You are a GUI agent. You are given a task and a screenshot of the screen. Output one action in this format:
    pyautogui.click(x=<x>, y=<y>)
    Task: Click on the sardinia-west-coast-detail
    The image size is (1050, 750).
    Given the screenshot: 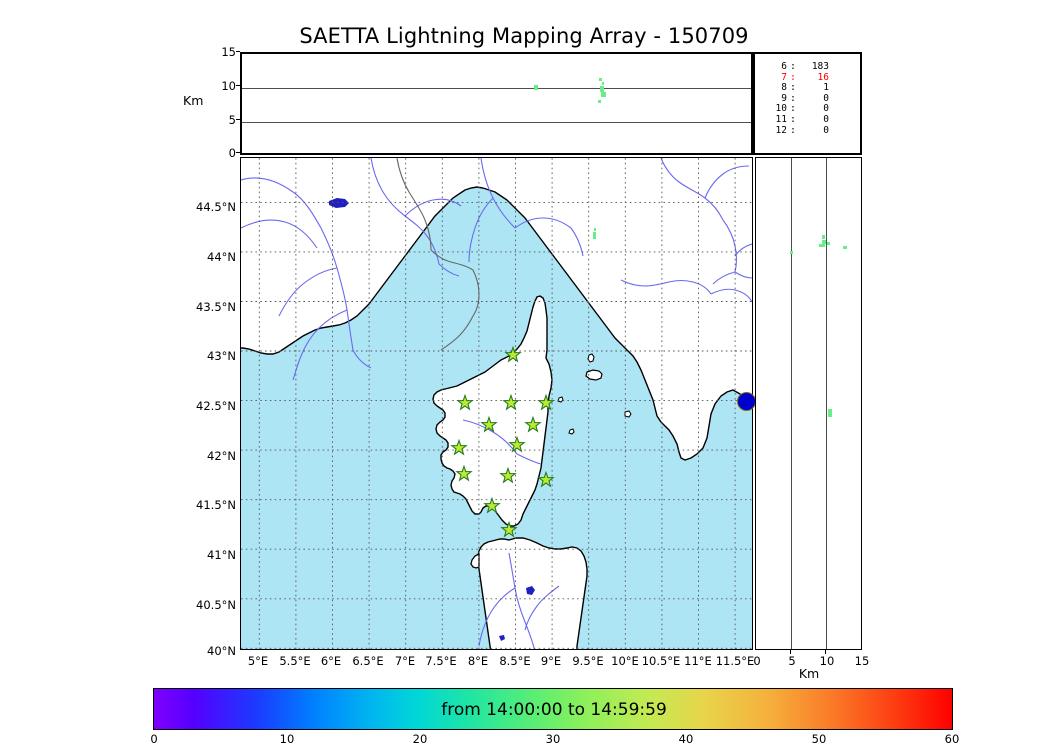 What is the action you would take?
    pyautogui.click(x=475, y=560)
    